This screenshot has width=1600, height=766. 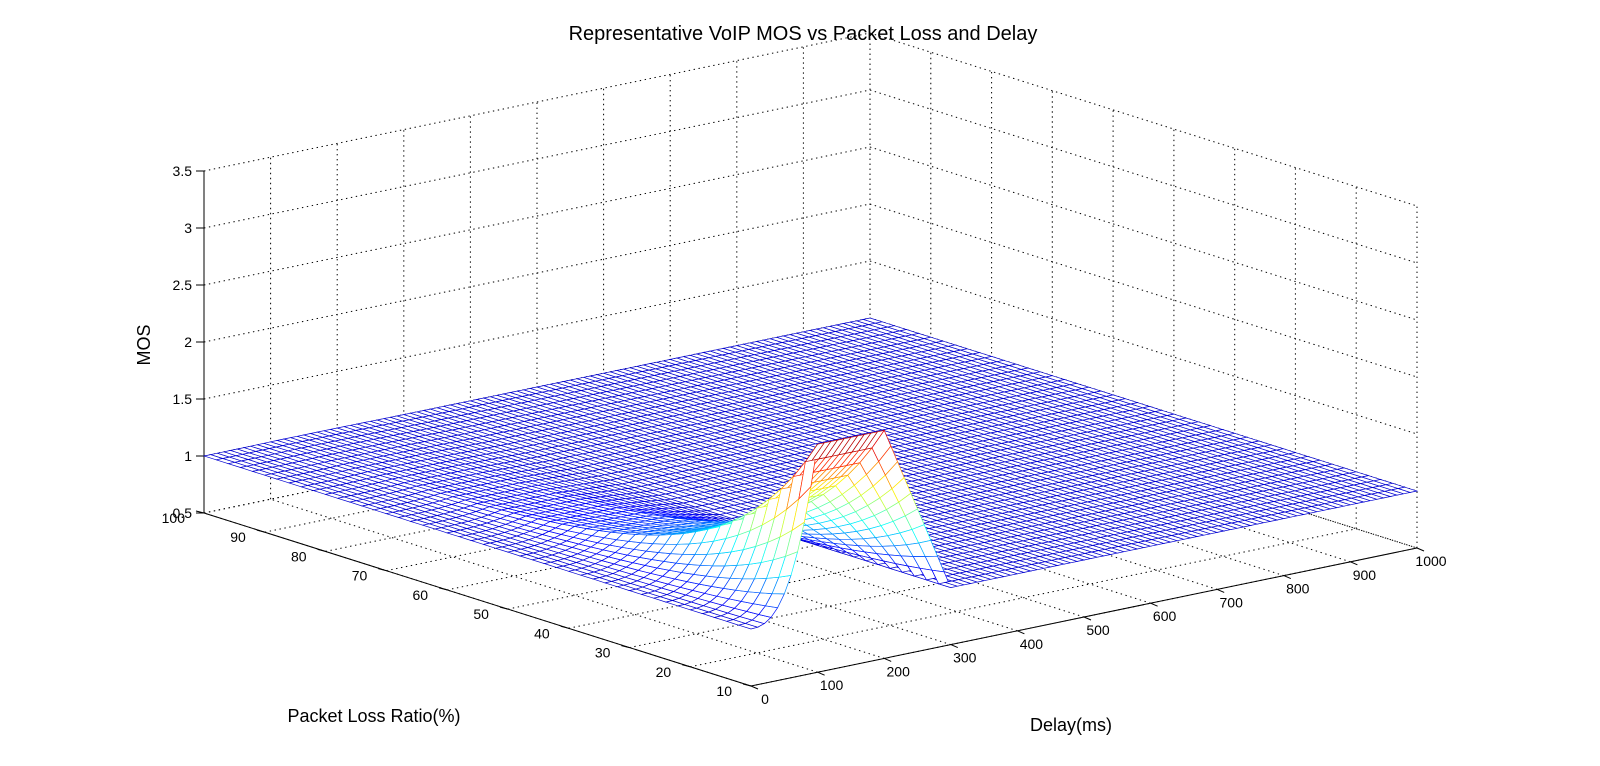 I want to click on x-tick-label: 500, so click(x=1098, y=630).